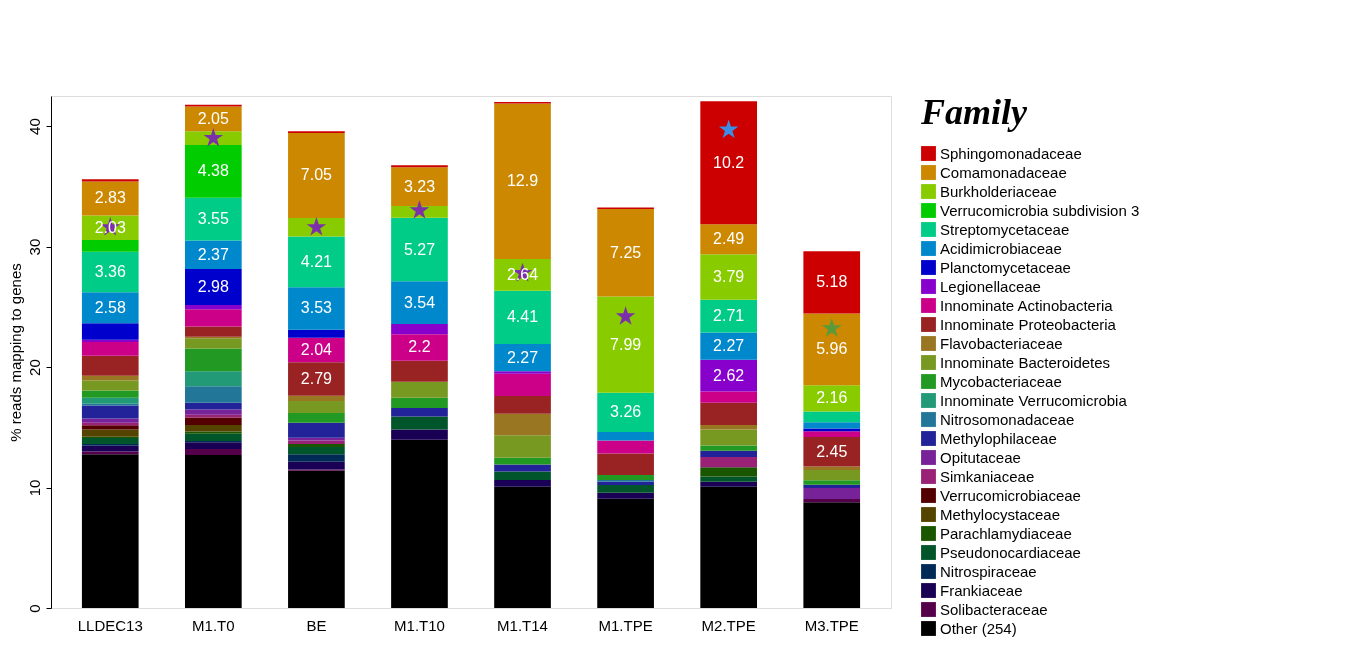 This screenshot has width=1353, height=649. I want to click on data-label: 4.41, so click(522, 317).